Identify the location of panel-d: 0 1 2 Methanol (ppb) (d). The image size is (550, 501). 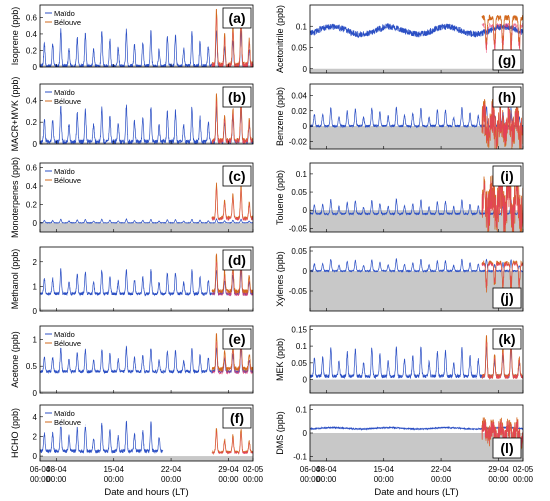
(132, 281).